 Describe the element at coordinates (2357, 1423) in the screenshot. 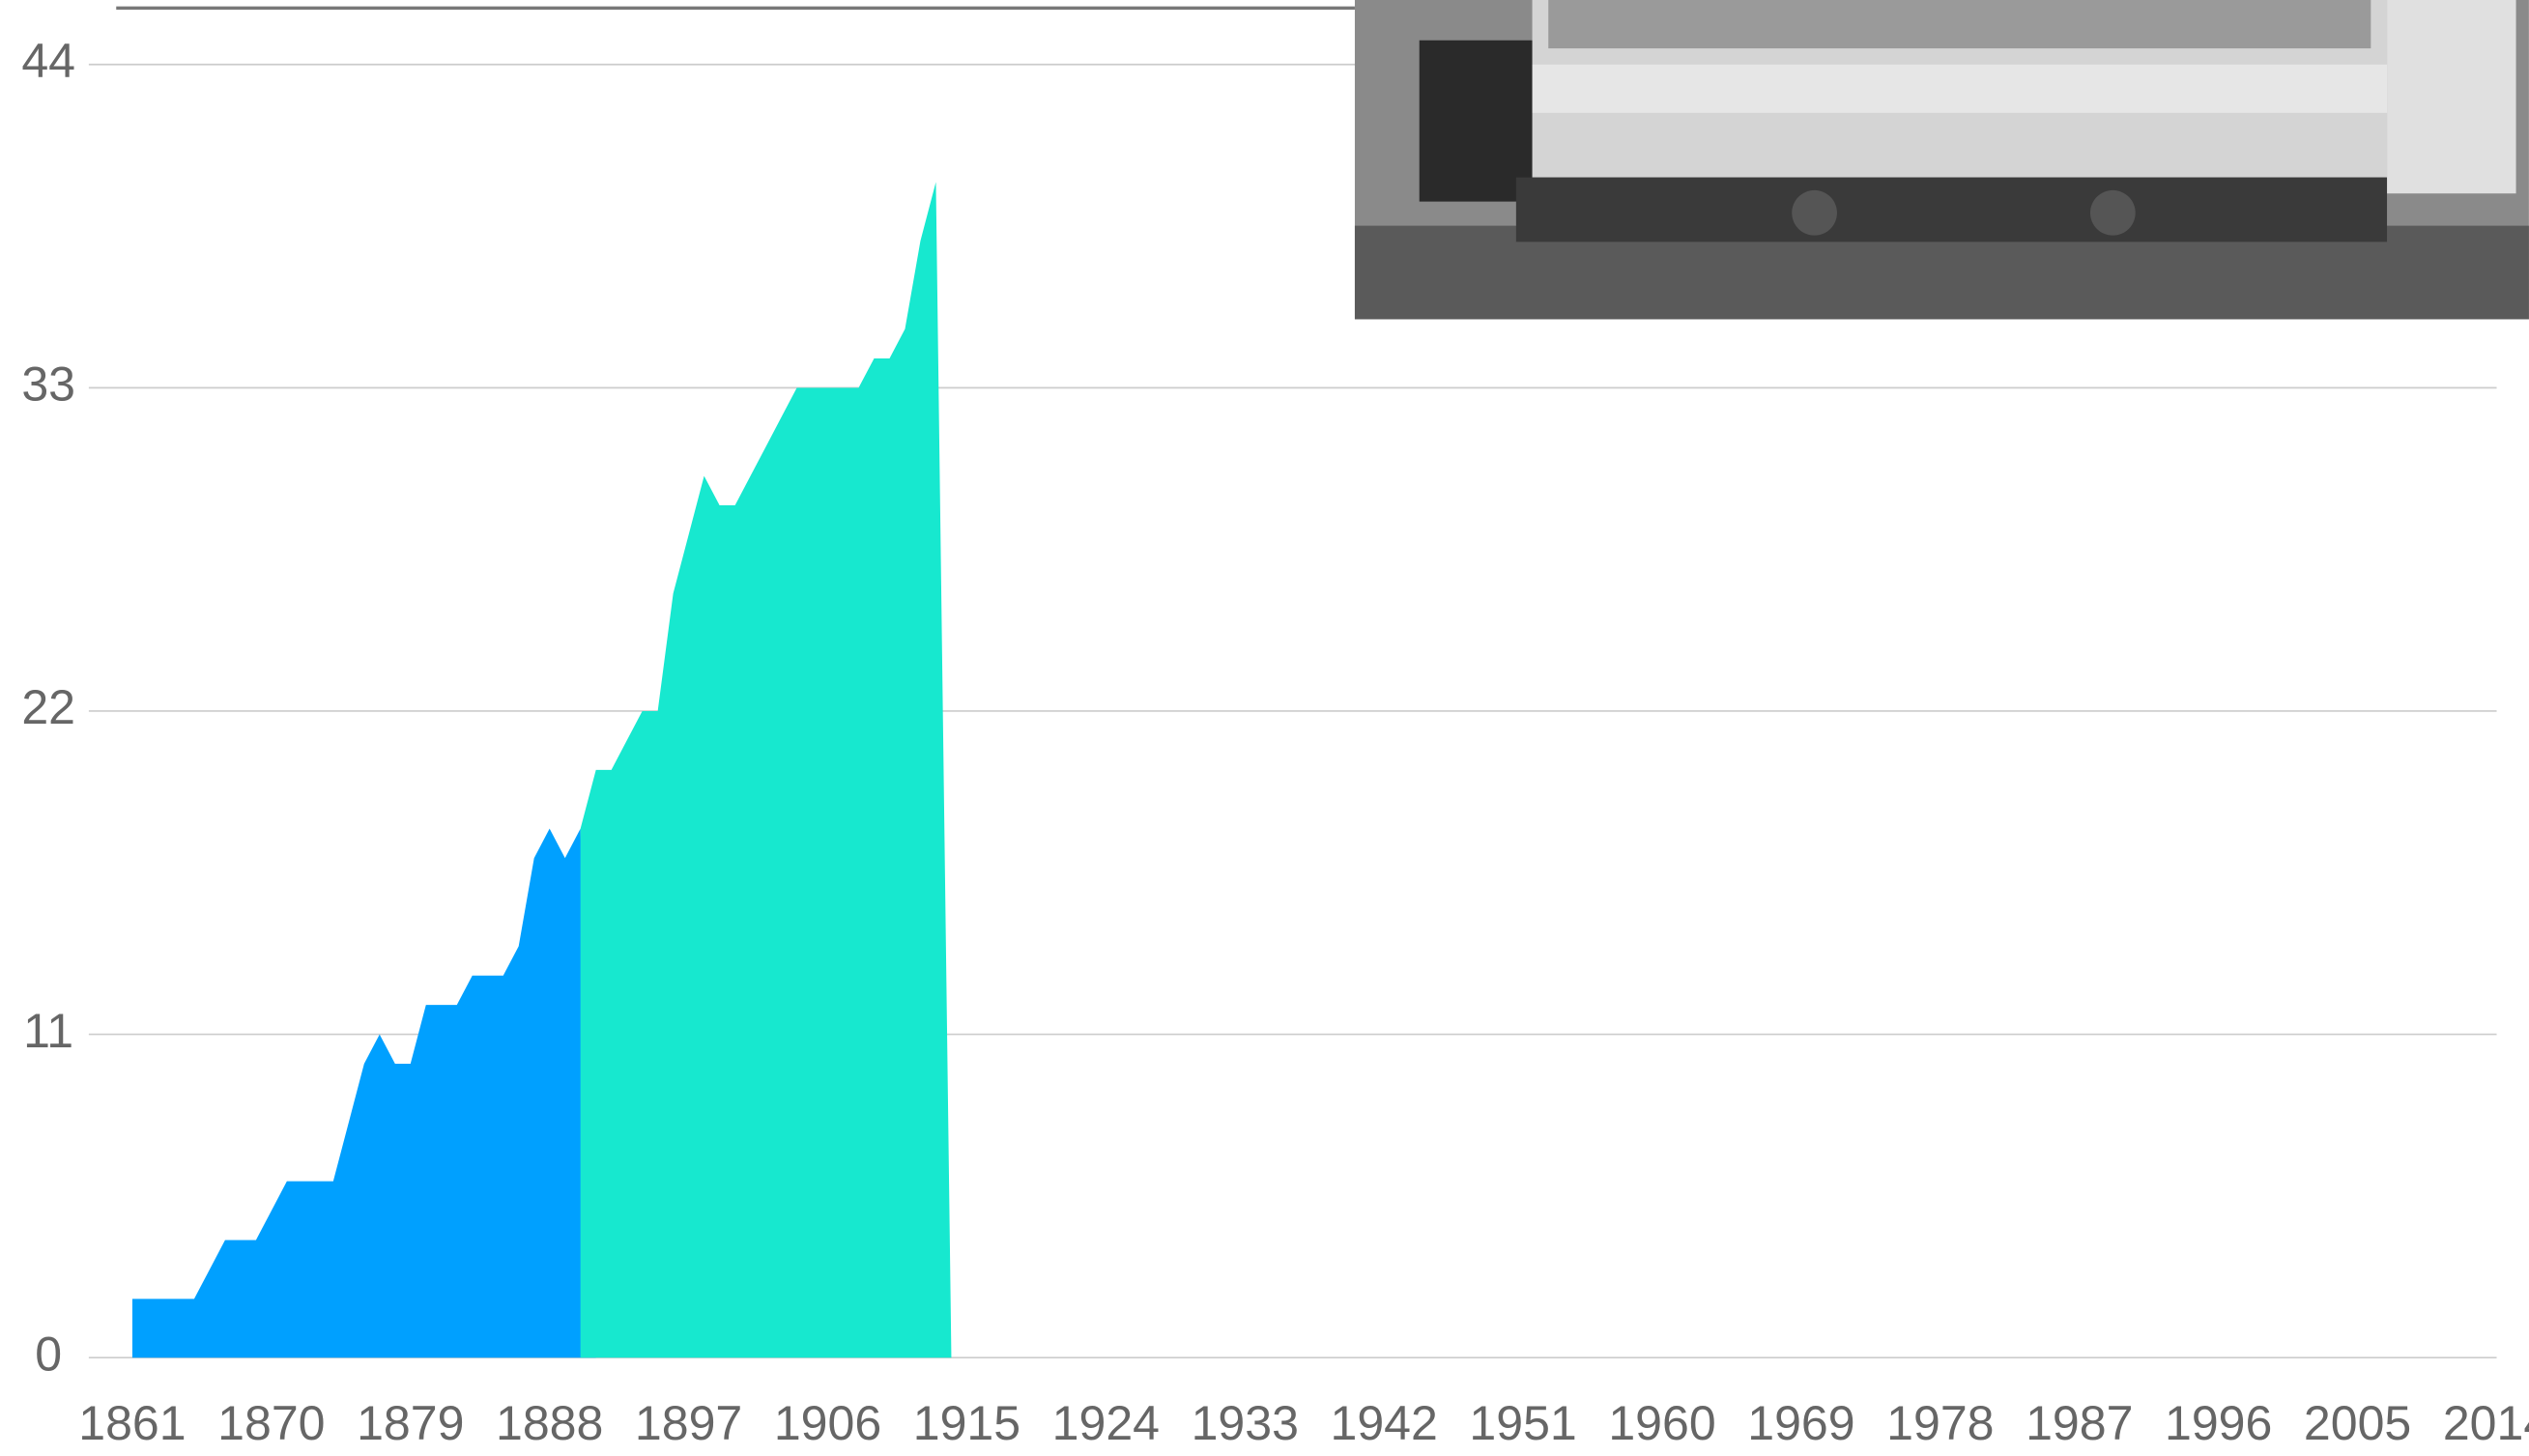

I see `x-tick-label: 2005` at that location.